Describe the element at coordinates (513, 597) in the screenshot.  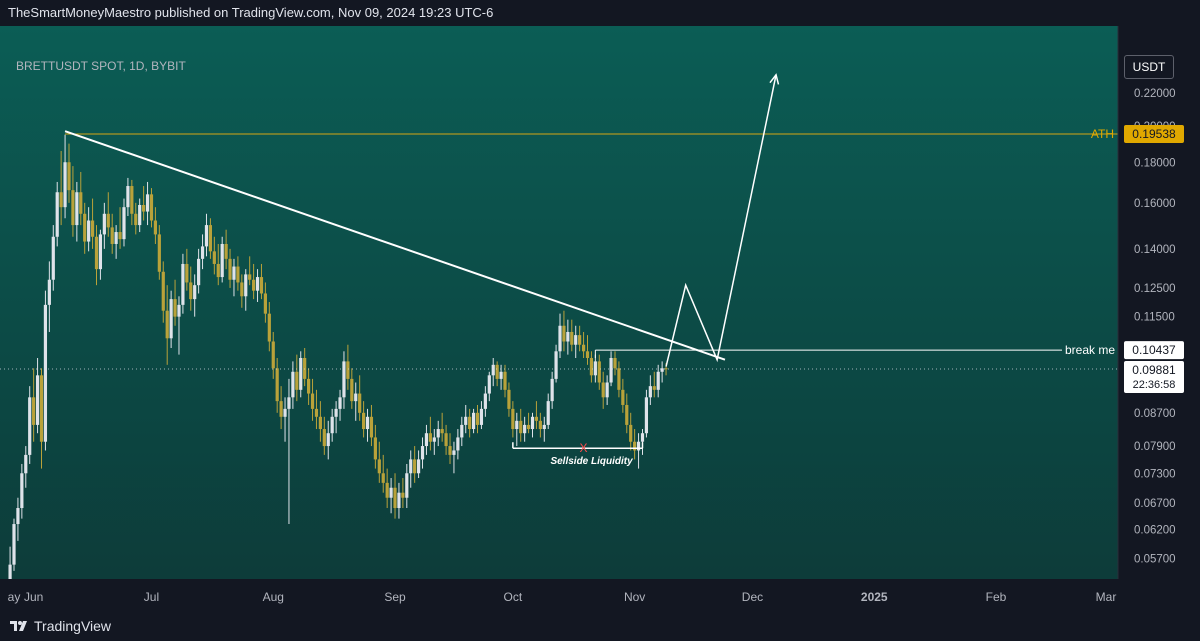
I see `time-tick-label: Oct` at that location.